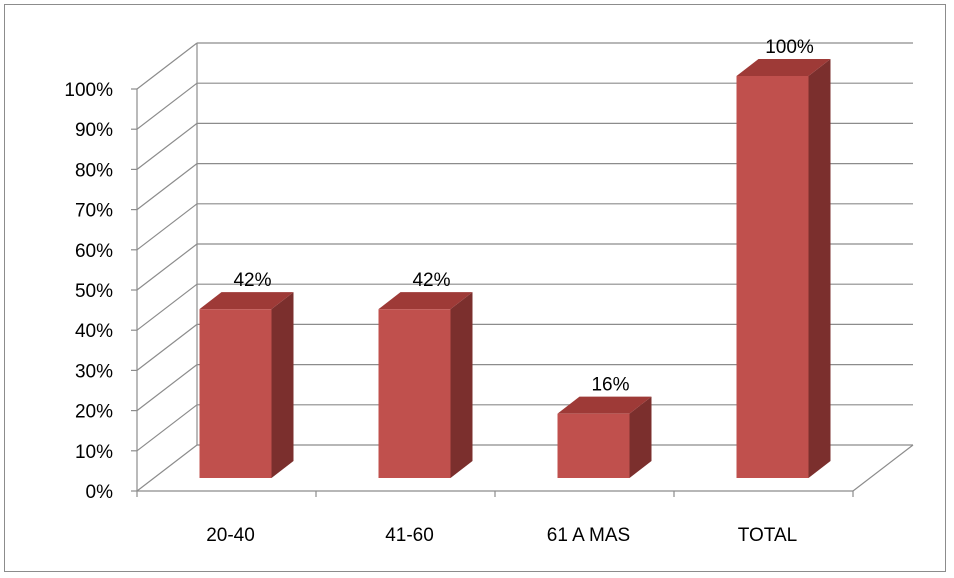  What do you see at coordinates (94, 331) in the screenshot?
I see `y-tick-label: 40%` at bounding box center [94, 331].